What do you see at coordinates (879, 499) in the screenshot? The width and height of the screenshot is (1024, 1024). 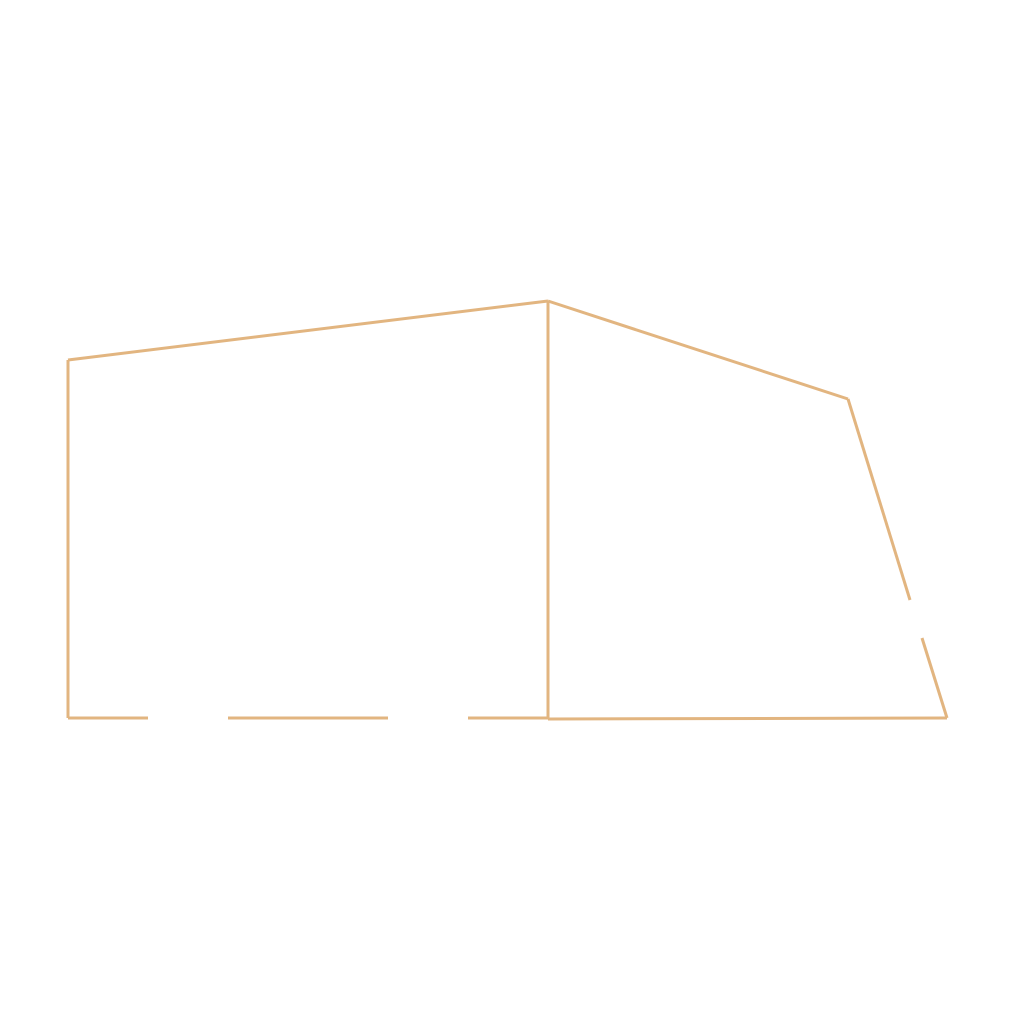 I see `right-panel-slanted-edge-upper` at bounding box center [879, 499].